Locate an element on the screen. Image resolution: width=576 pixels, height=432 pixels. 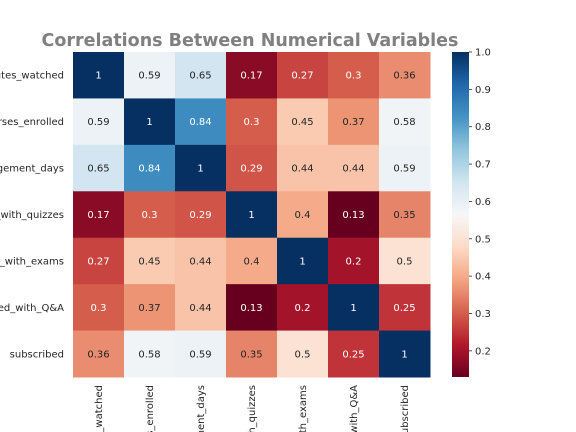
colorbar-tick-label: 0.9 is located at coordinates (483, 90).